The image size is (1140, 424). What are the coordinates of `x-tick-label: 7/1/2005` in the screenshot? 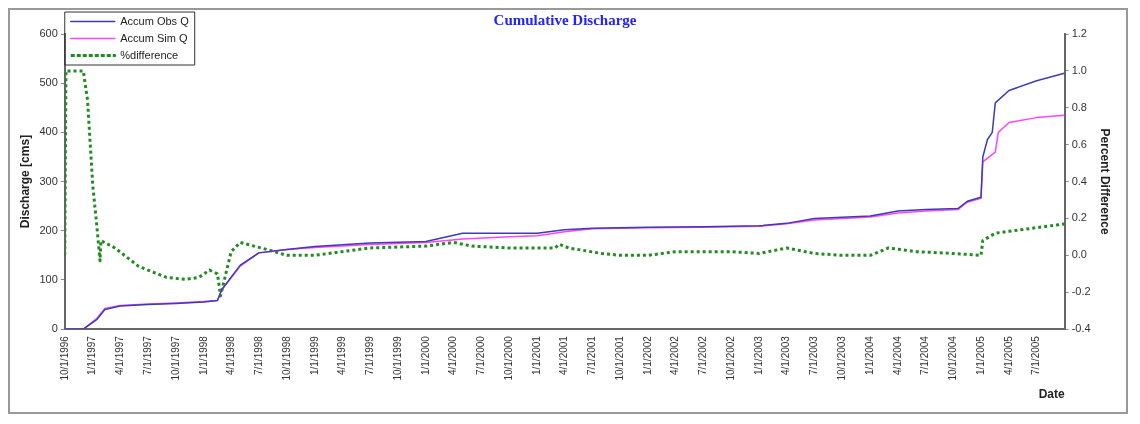 It's located at (1036, 355).